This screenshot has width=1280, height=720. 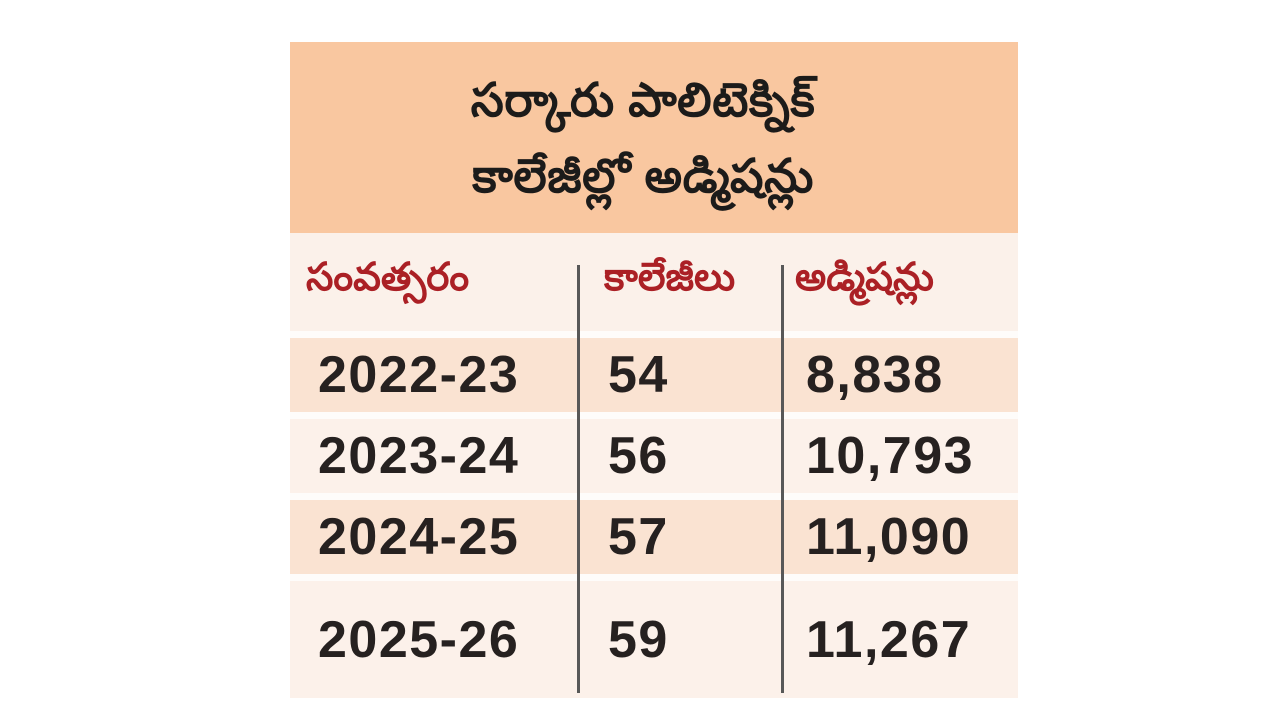 I want to click on panel-title-line2: కాలేజీల్లో అడ్మిషన్లు, so click(x=643, y=175).